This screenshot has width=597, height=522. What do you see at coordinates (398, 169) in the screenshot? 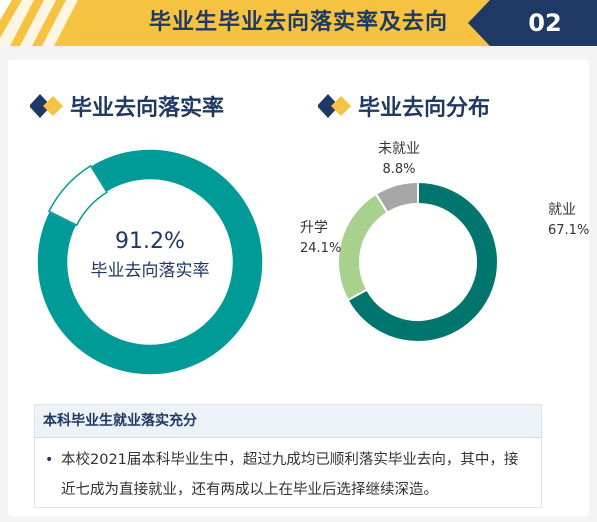
I see `slice-value-label: 8.8%` at bounding box center [398, 169].